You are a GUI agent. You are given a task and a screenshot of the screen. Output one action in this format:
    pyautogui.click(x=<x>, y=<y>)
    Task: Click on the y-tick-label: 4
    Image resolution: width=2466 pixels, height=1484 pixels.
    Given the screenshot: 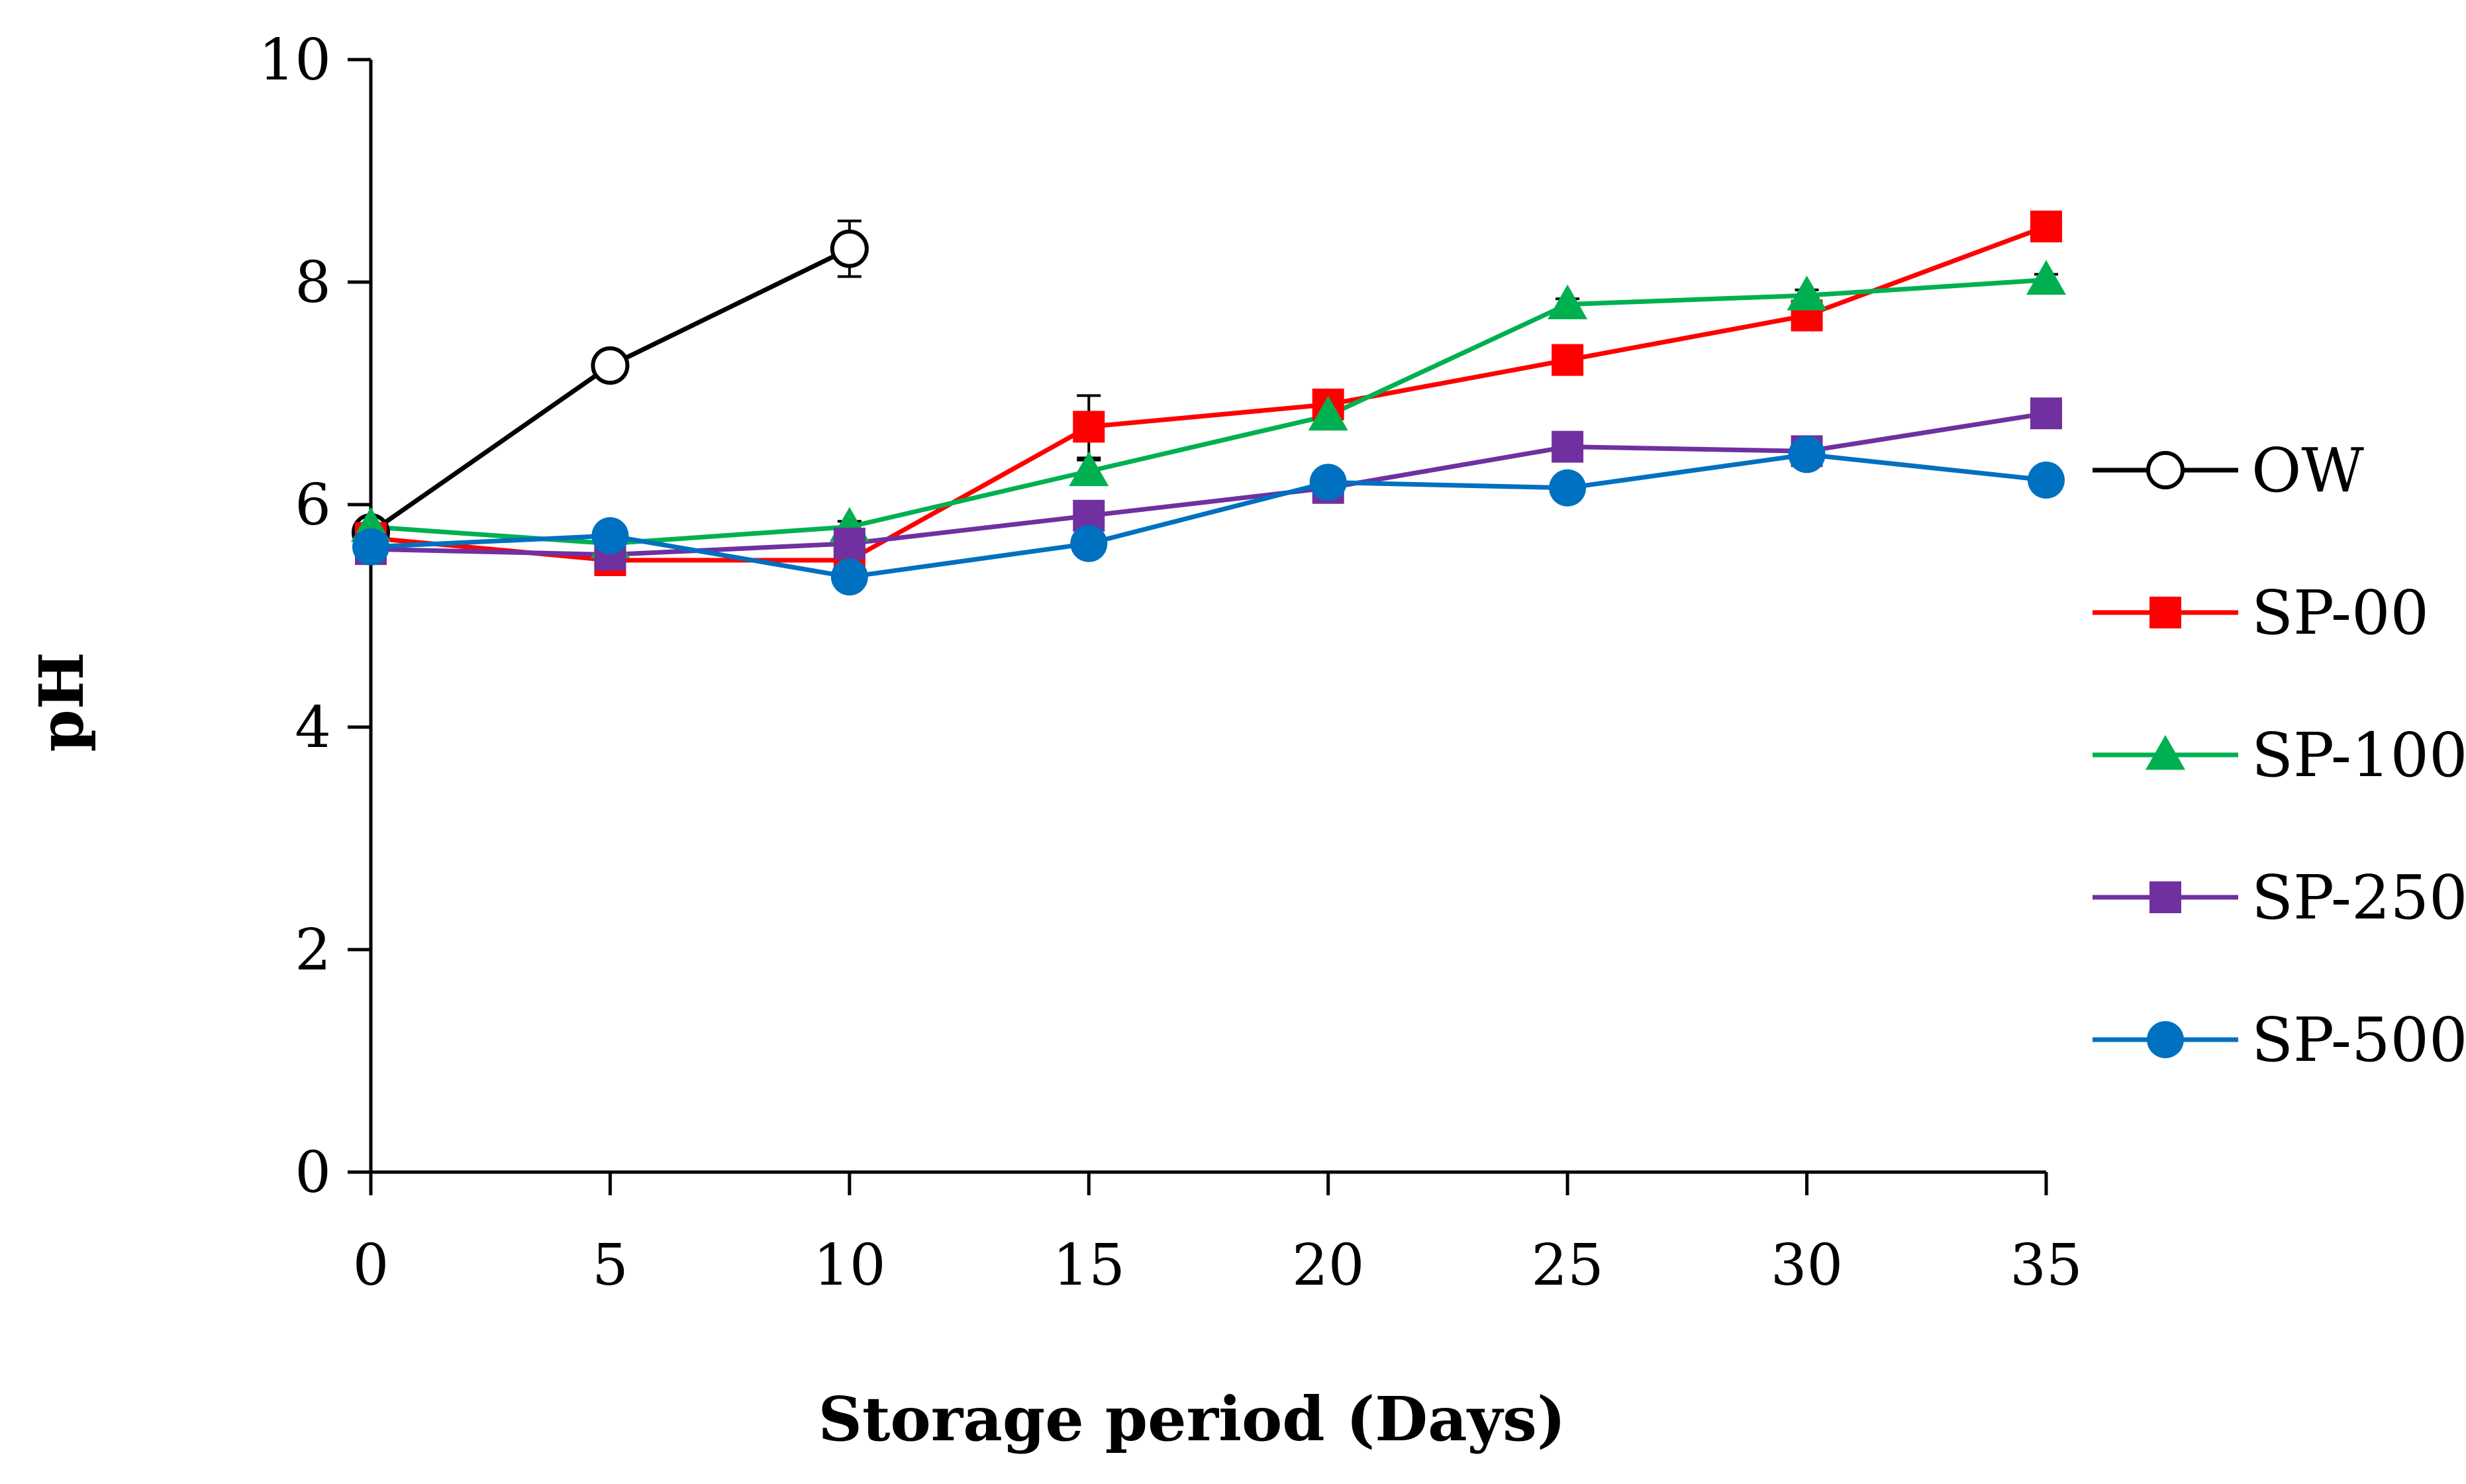 What is the action you would take?
    pyautogui.click(x=313, y=728)
    